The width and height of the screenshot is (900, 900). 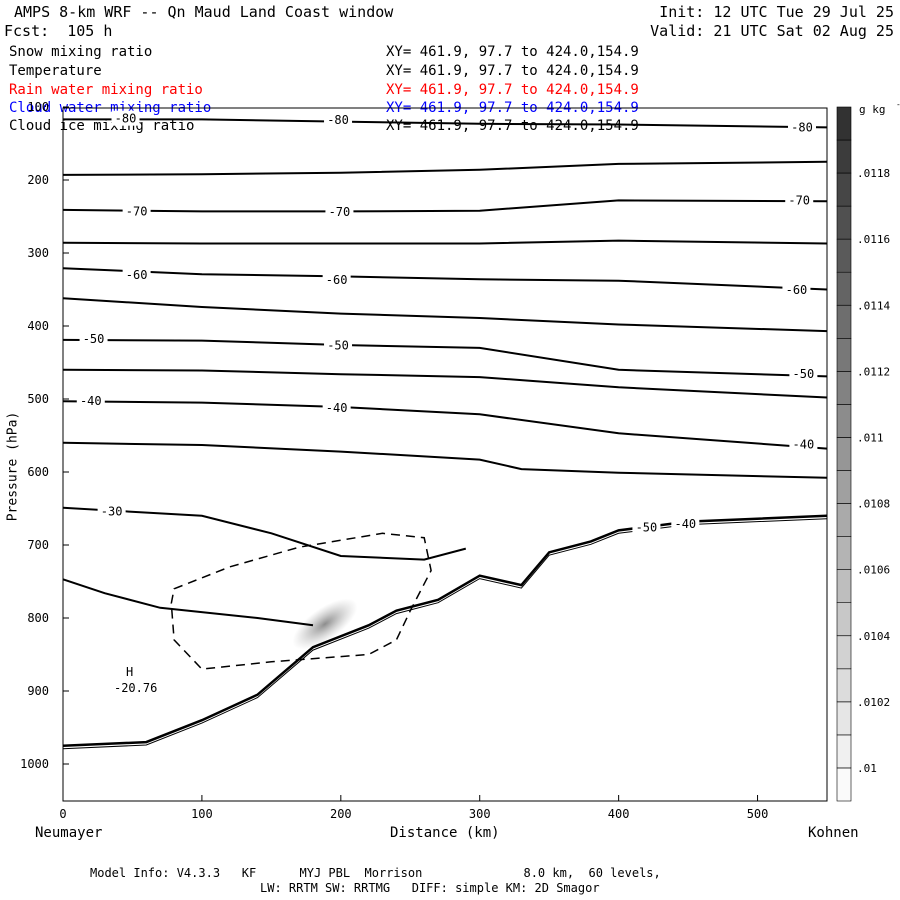 I want to click on field-temperature-label: Temperature, so click(x=55, y=71).